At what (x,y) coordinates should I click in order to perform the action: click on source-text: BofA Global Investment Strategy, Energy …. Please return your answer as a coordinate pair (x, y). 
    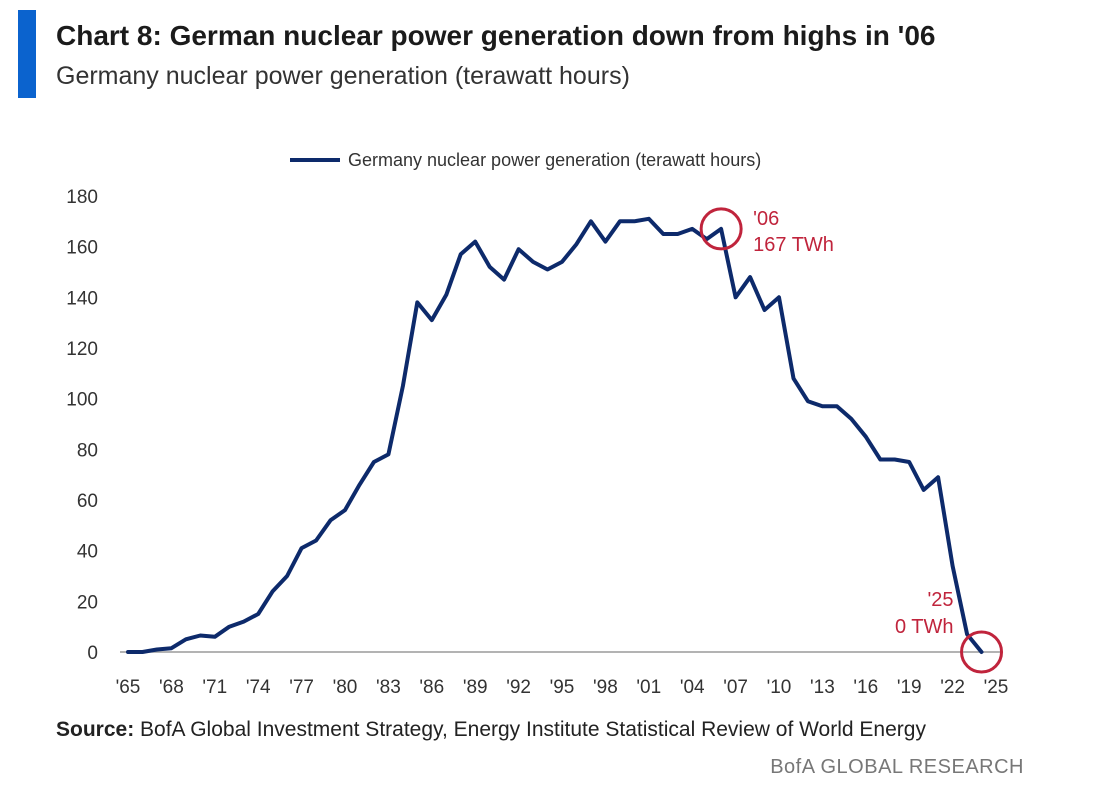
    Looking at the image, I should click on (530, 729).